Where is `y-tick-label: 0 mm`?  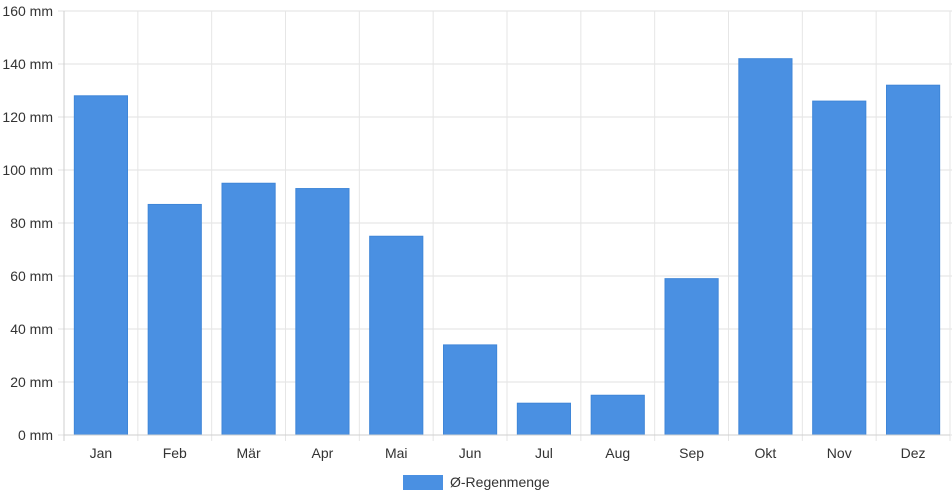
y-tick-label: 0 mm is located at coordinates (35, 435).